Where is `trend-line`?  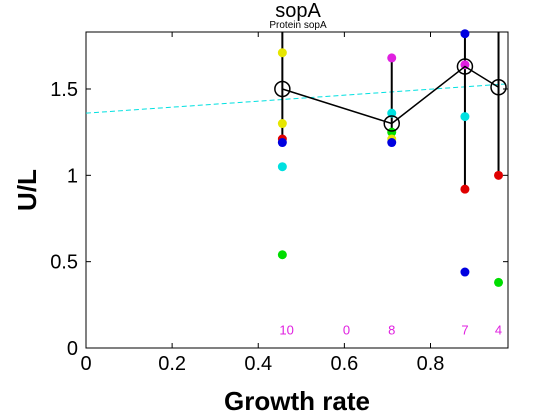 trend-line is located at coordinates (297, 98).